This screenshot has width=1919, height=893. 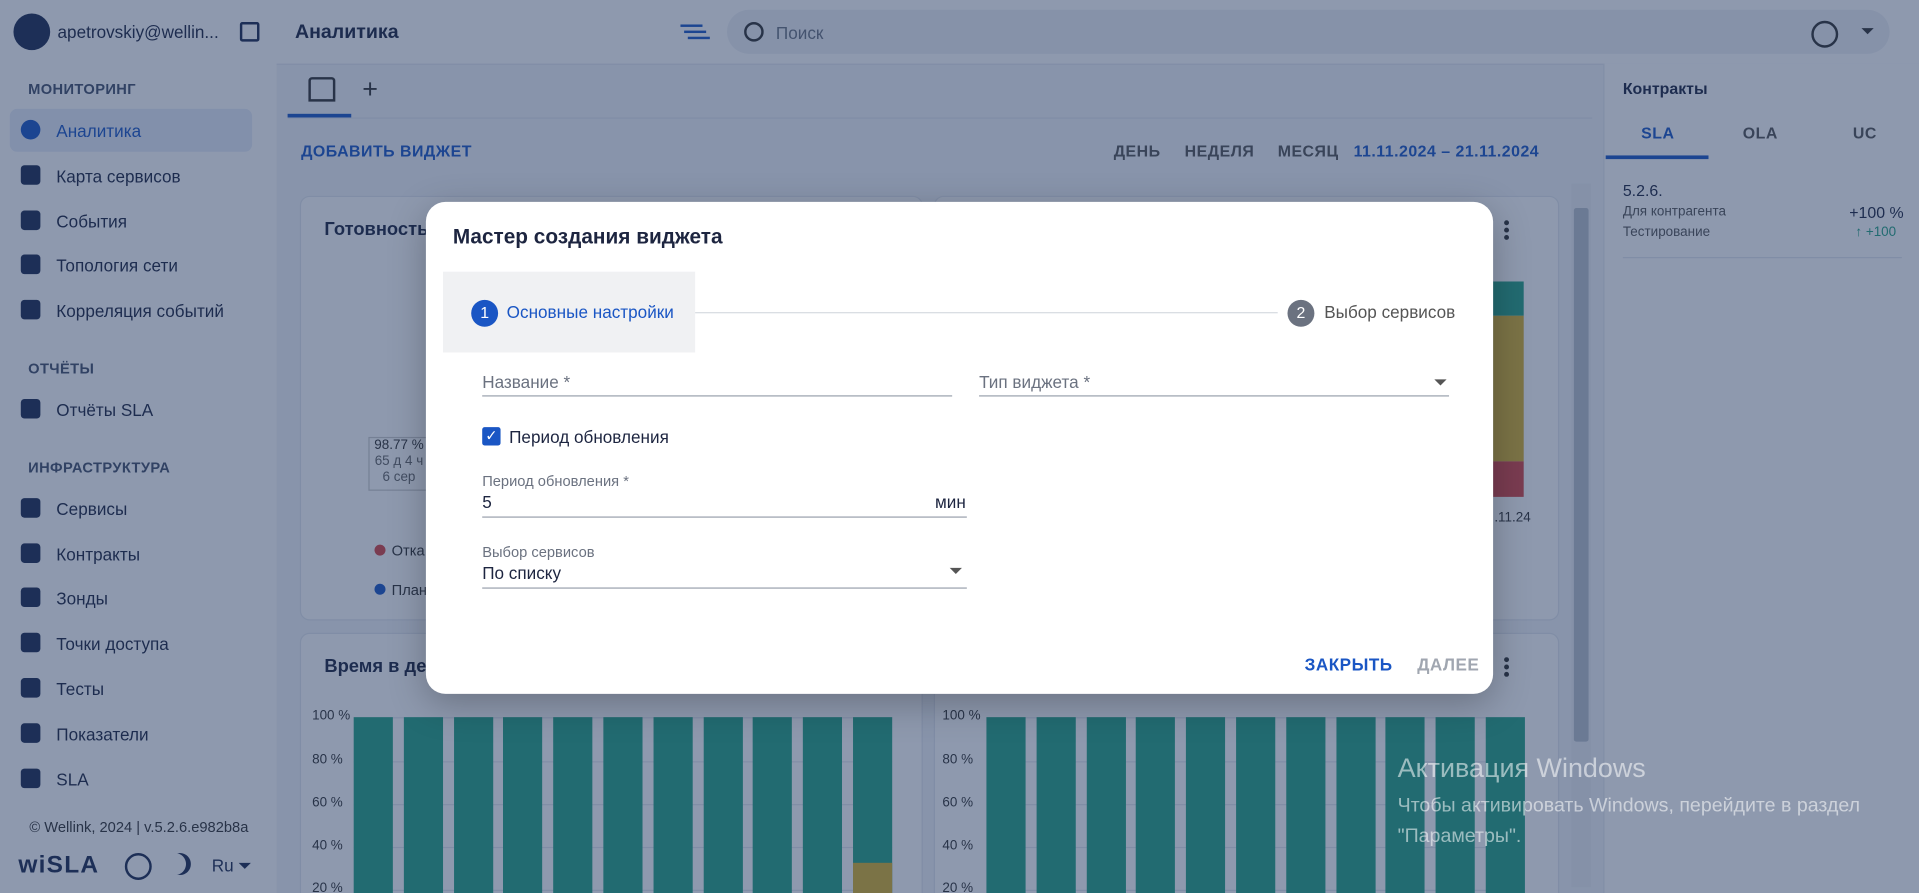 What do you see at coordinates (555, 481) in the screenshot?
I see `period-label: Период обновления *` at bounding box center [555, 481].